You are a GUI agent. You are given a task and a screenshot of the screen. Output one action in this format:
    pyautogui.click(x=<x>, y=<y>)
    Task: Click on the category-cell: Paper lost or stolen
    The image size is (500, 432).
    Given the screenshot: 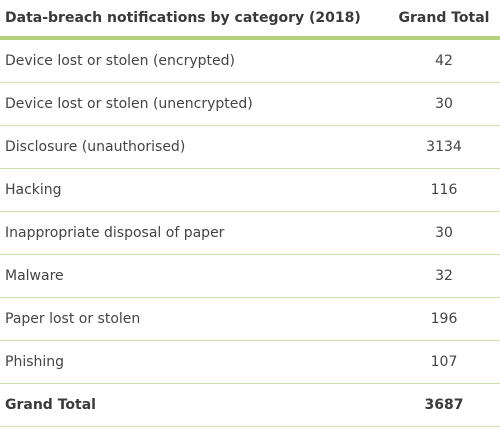 What is the action you would take?
    pyautogui.click(x=194, y=319)
    